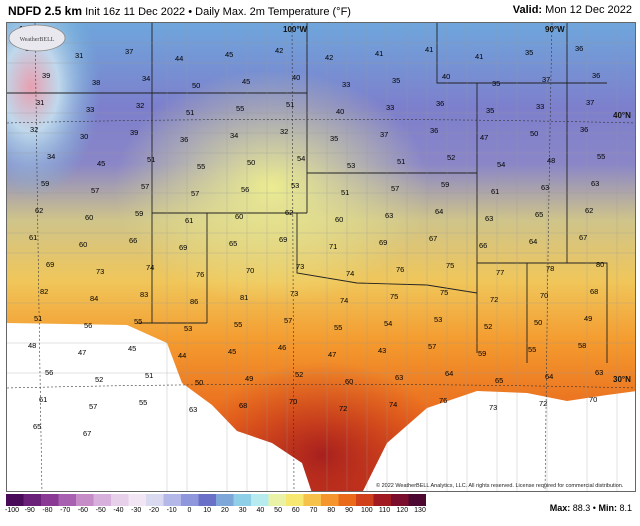 Image resolution: width=640 pixels, height=526 pixels. Describe the element at coordinates (588, 318) in the screenshot. I see `temperature-value: 49` at that location.